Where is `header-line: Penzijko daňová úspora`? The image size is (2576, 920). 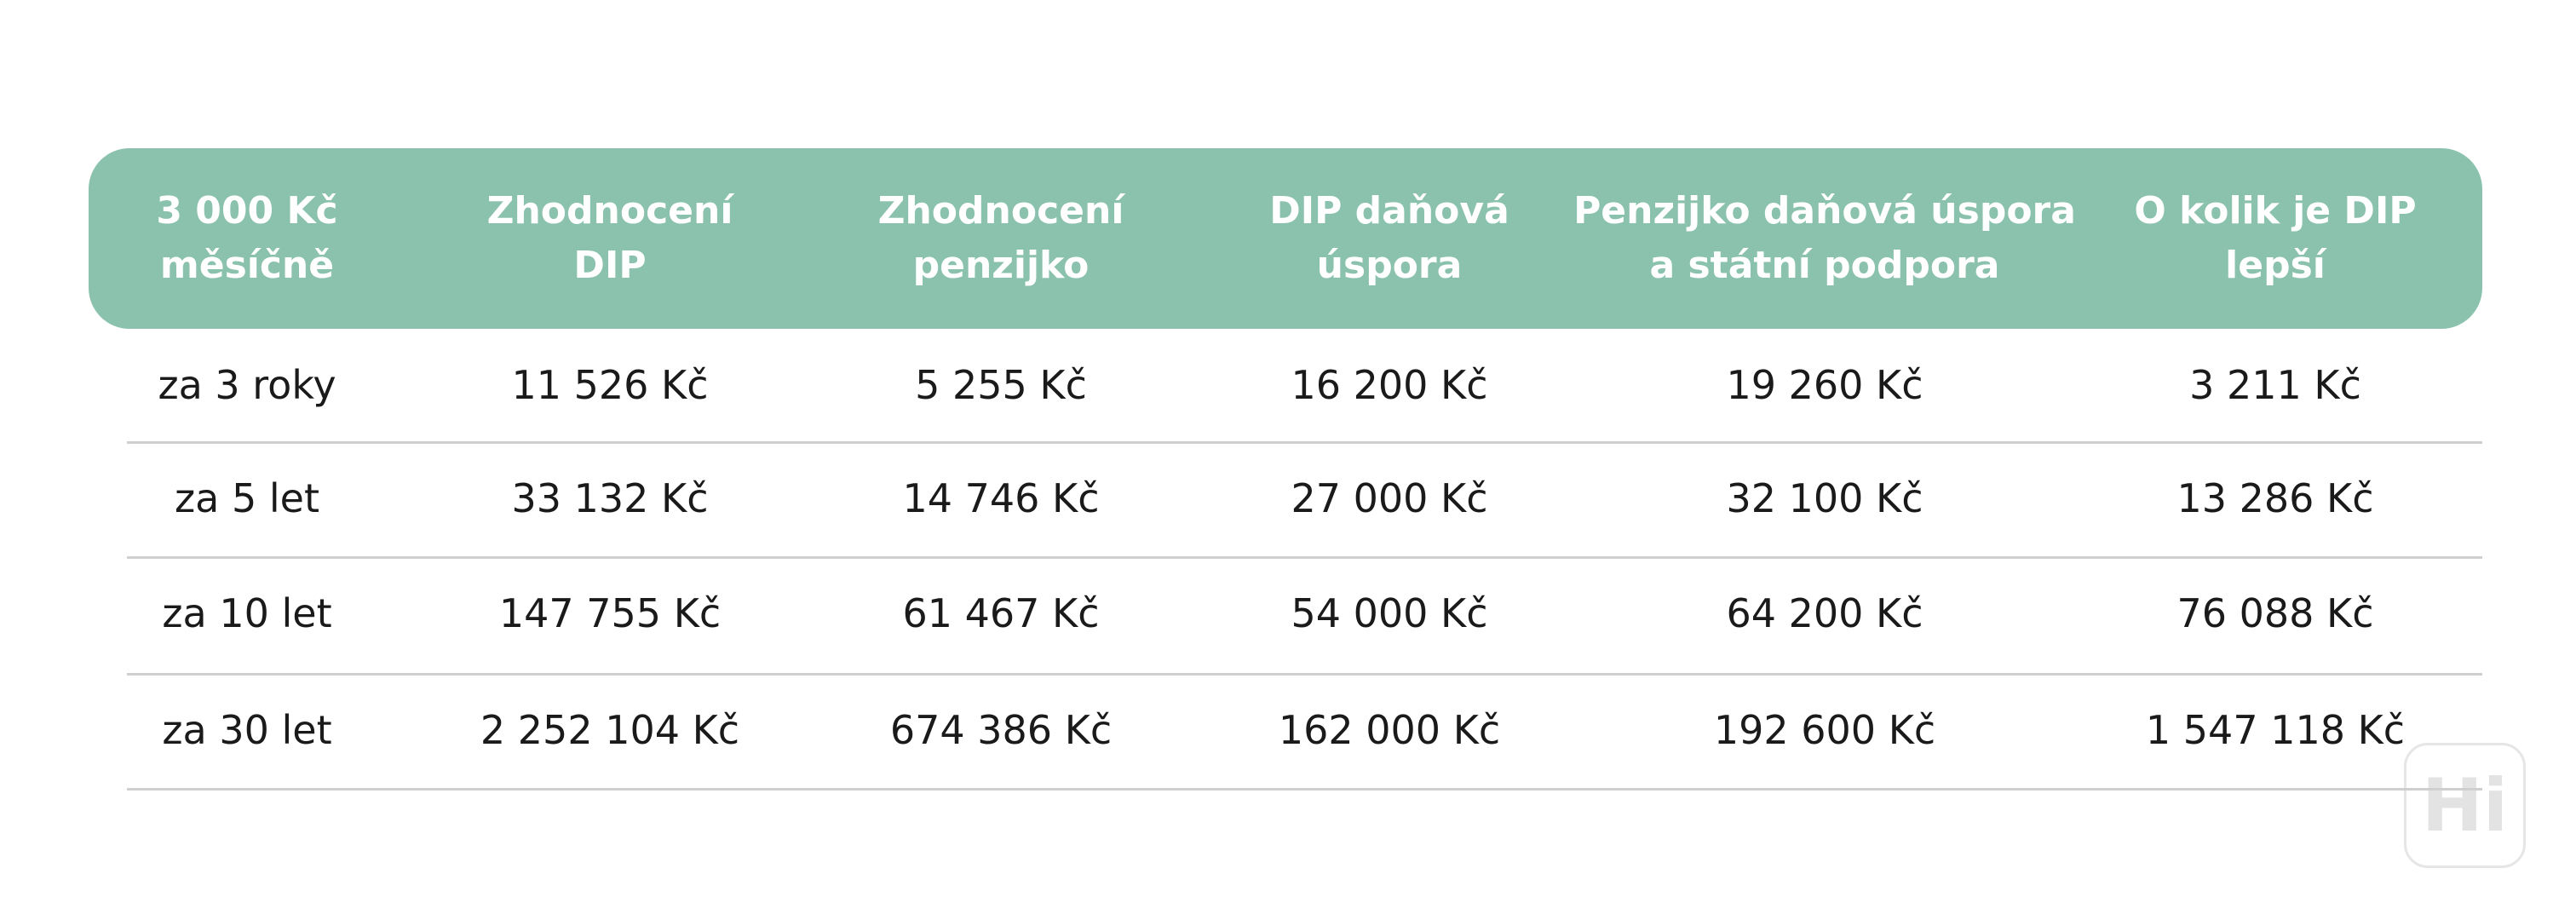 header-line: Penzijko daňová úspora is located at coordinates (1824, 211).